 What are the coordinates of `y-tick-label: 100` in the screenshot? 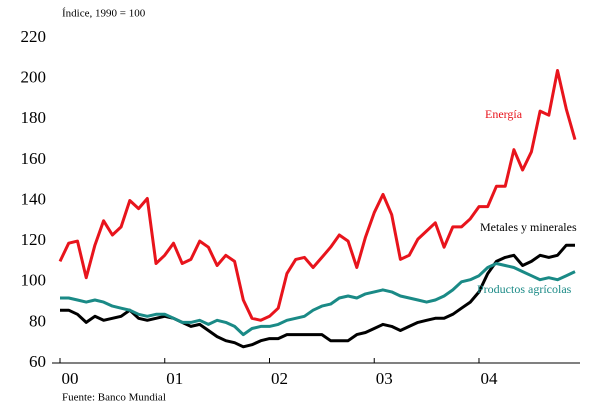 It's located at (34, 280).